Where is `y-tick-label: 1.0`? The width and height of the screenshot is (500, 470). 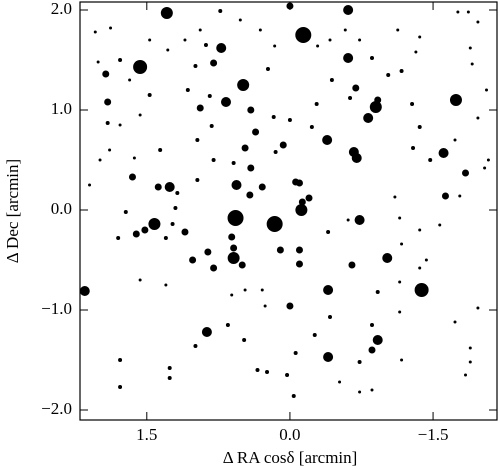
y-tick-label: 1.0 is located at coordinates (61, 108).